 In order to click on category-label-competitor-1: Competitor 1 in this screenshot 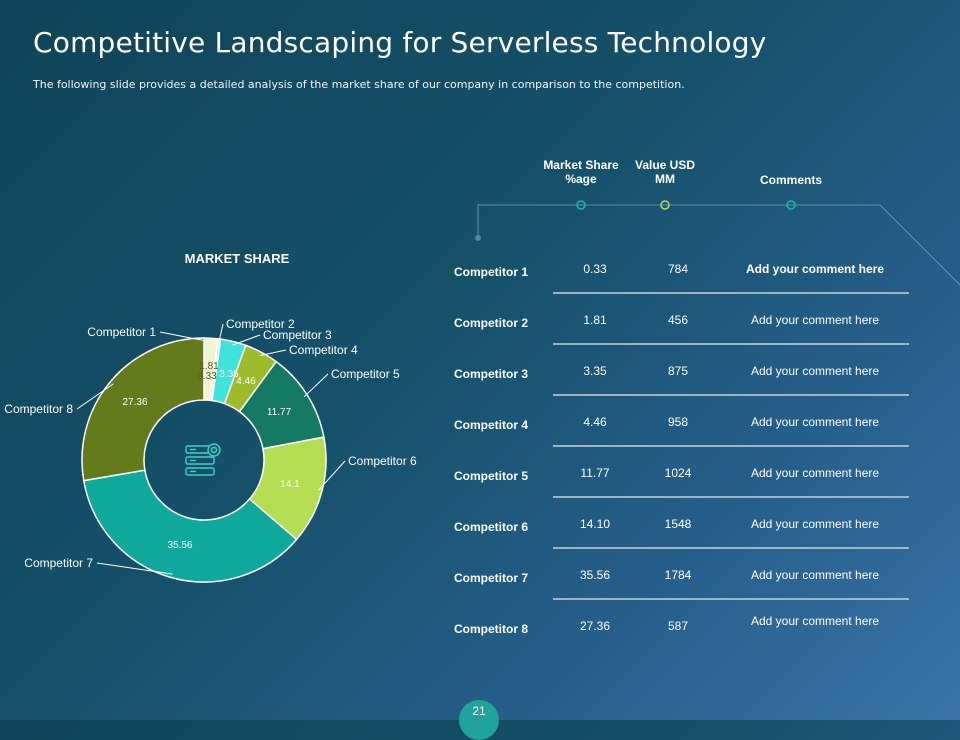, I will do `click(121, 332)`.